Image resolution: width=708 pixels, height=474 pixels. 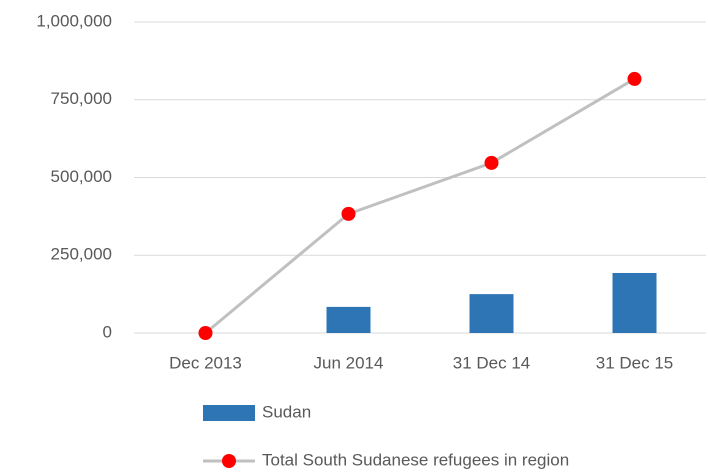 I want to click on y-tick-label: 250,000, so click(x=81, y=254).